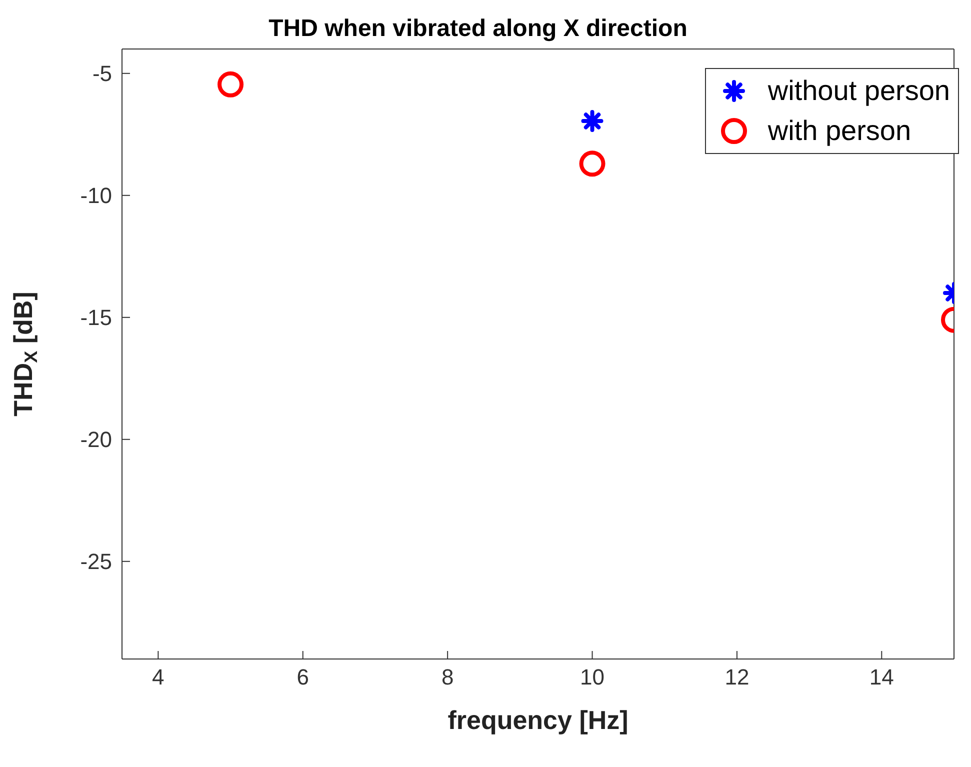 The height and width of the screenshot is (767, 971). I want to click on y-tick-label: -25, so click(96, 561).